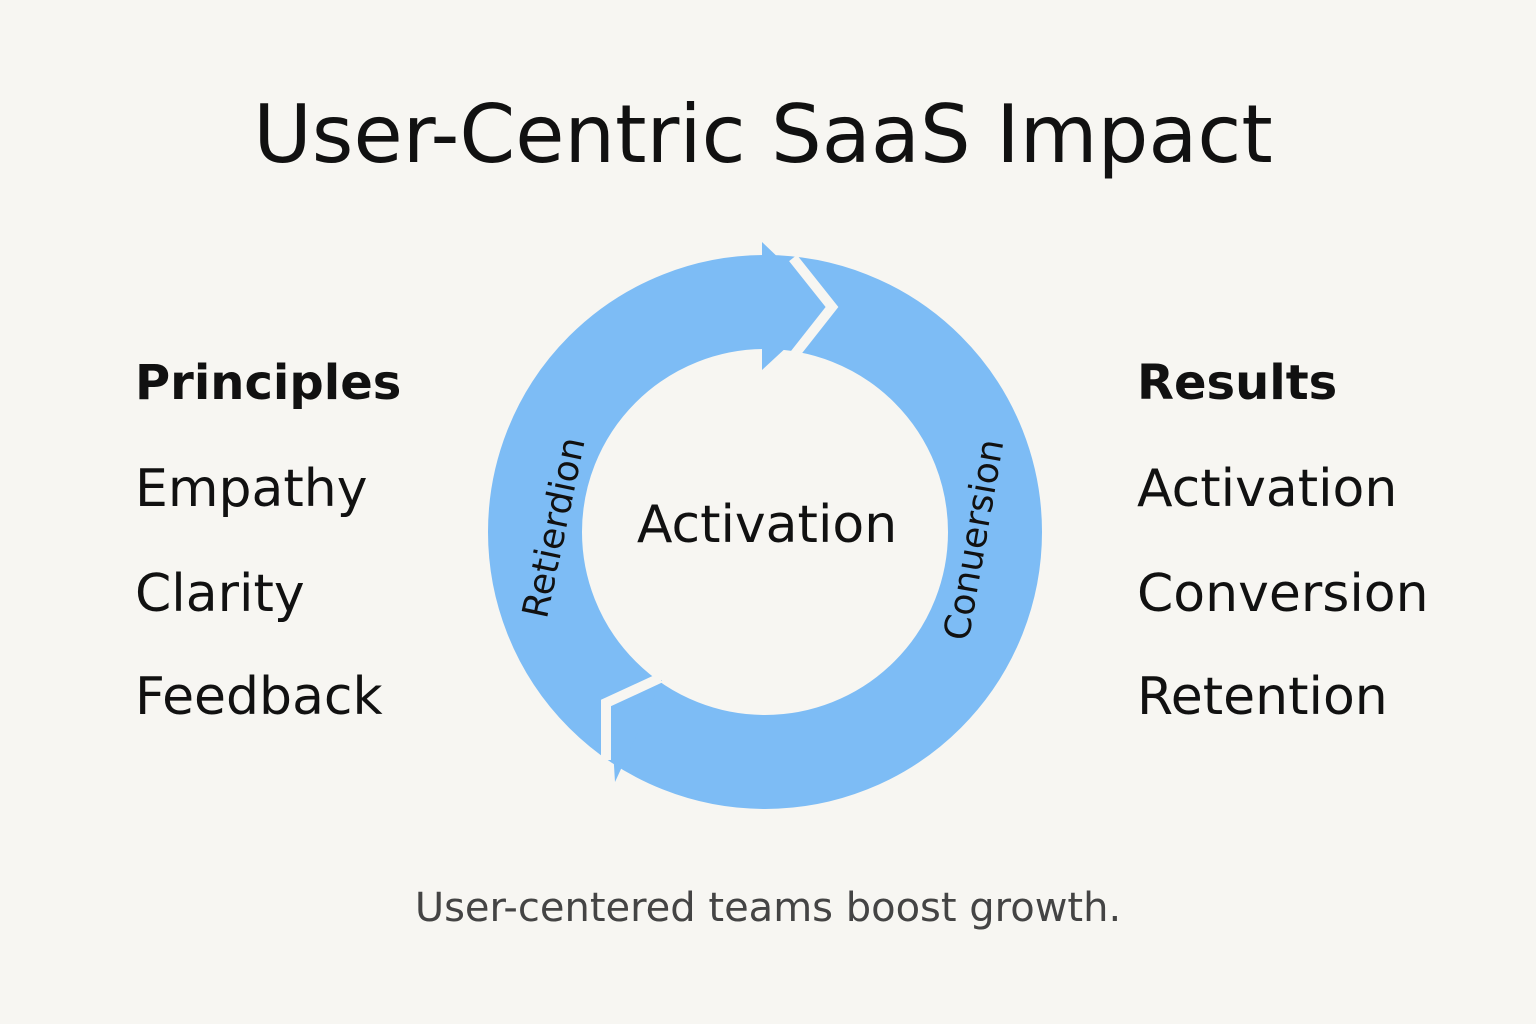 The height and width of the screenshot is (1024, 1536). I want to click on footer: User-centered teams boost growth., so click(768, 908).